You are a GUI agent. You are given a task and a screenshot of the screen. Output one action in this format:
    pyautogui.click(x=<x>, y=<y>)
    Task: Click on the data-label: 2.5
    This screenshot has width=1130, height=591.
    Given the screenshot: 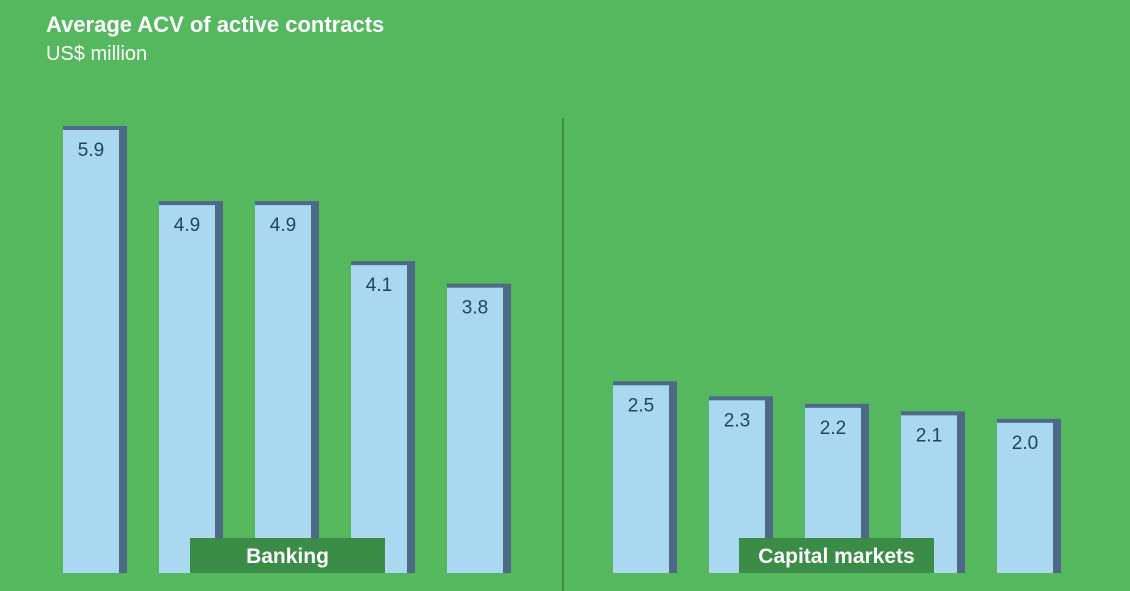 What is the action you would take?
    pyautogui.click(x=641, y=405)
    